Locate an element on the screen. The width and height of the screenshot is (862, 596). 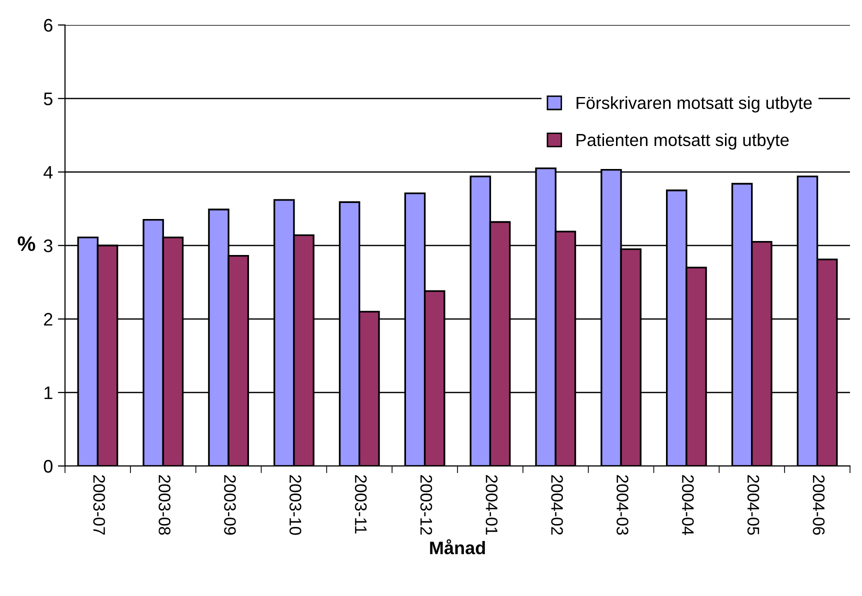
x-tick-label: 2004-02 is located at coordinates (557, 505).